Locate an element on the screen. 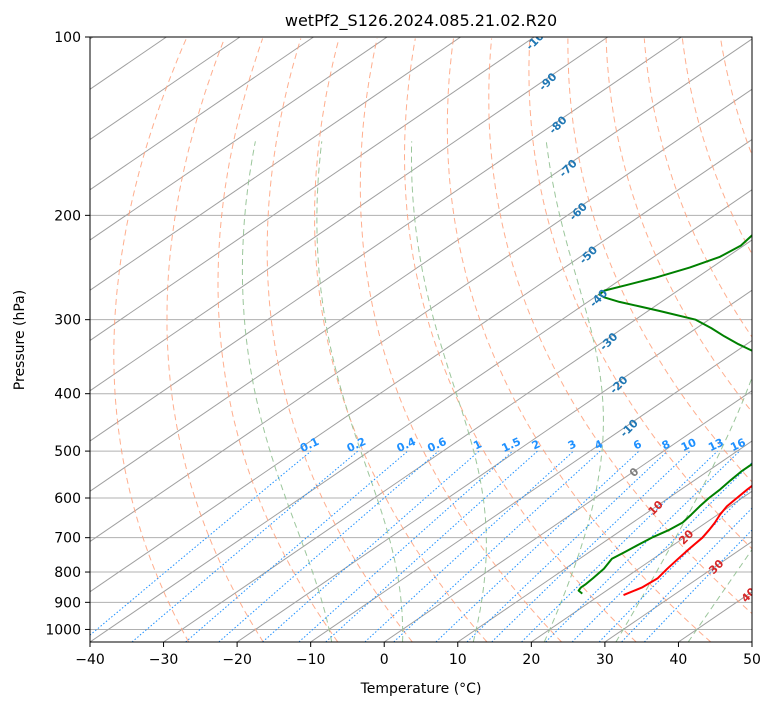  mixing-ratio-label: 16 is located at coordinates (738, 445).